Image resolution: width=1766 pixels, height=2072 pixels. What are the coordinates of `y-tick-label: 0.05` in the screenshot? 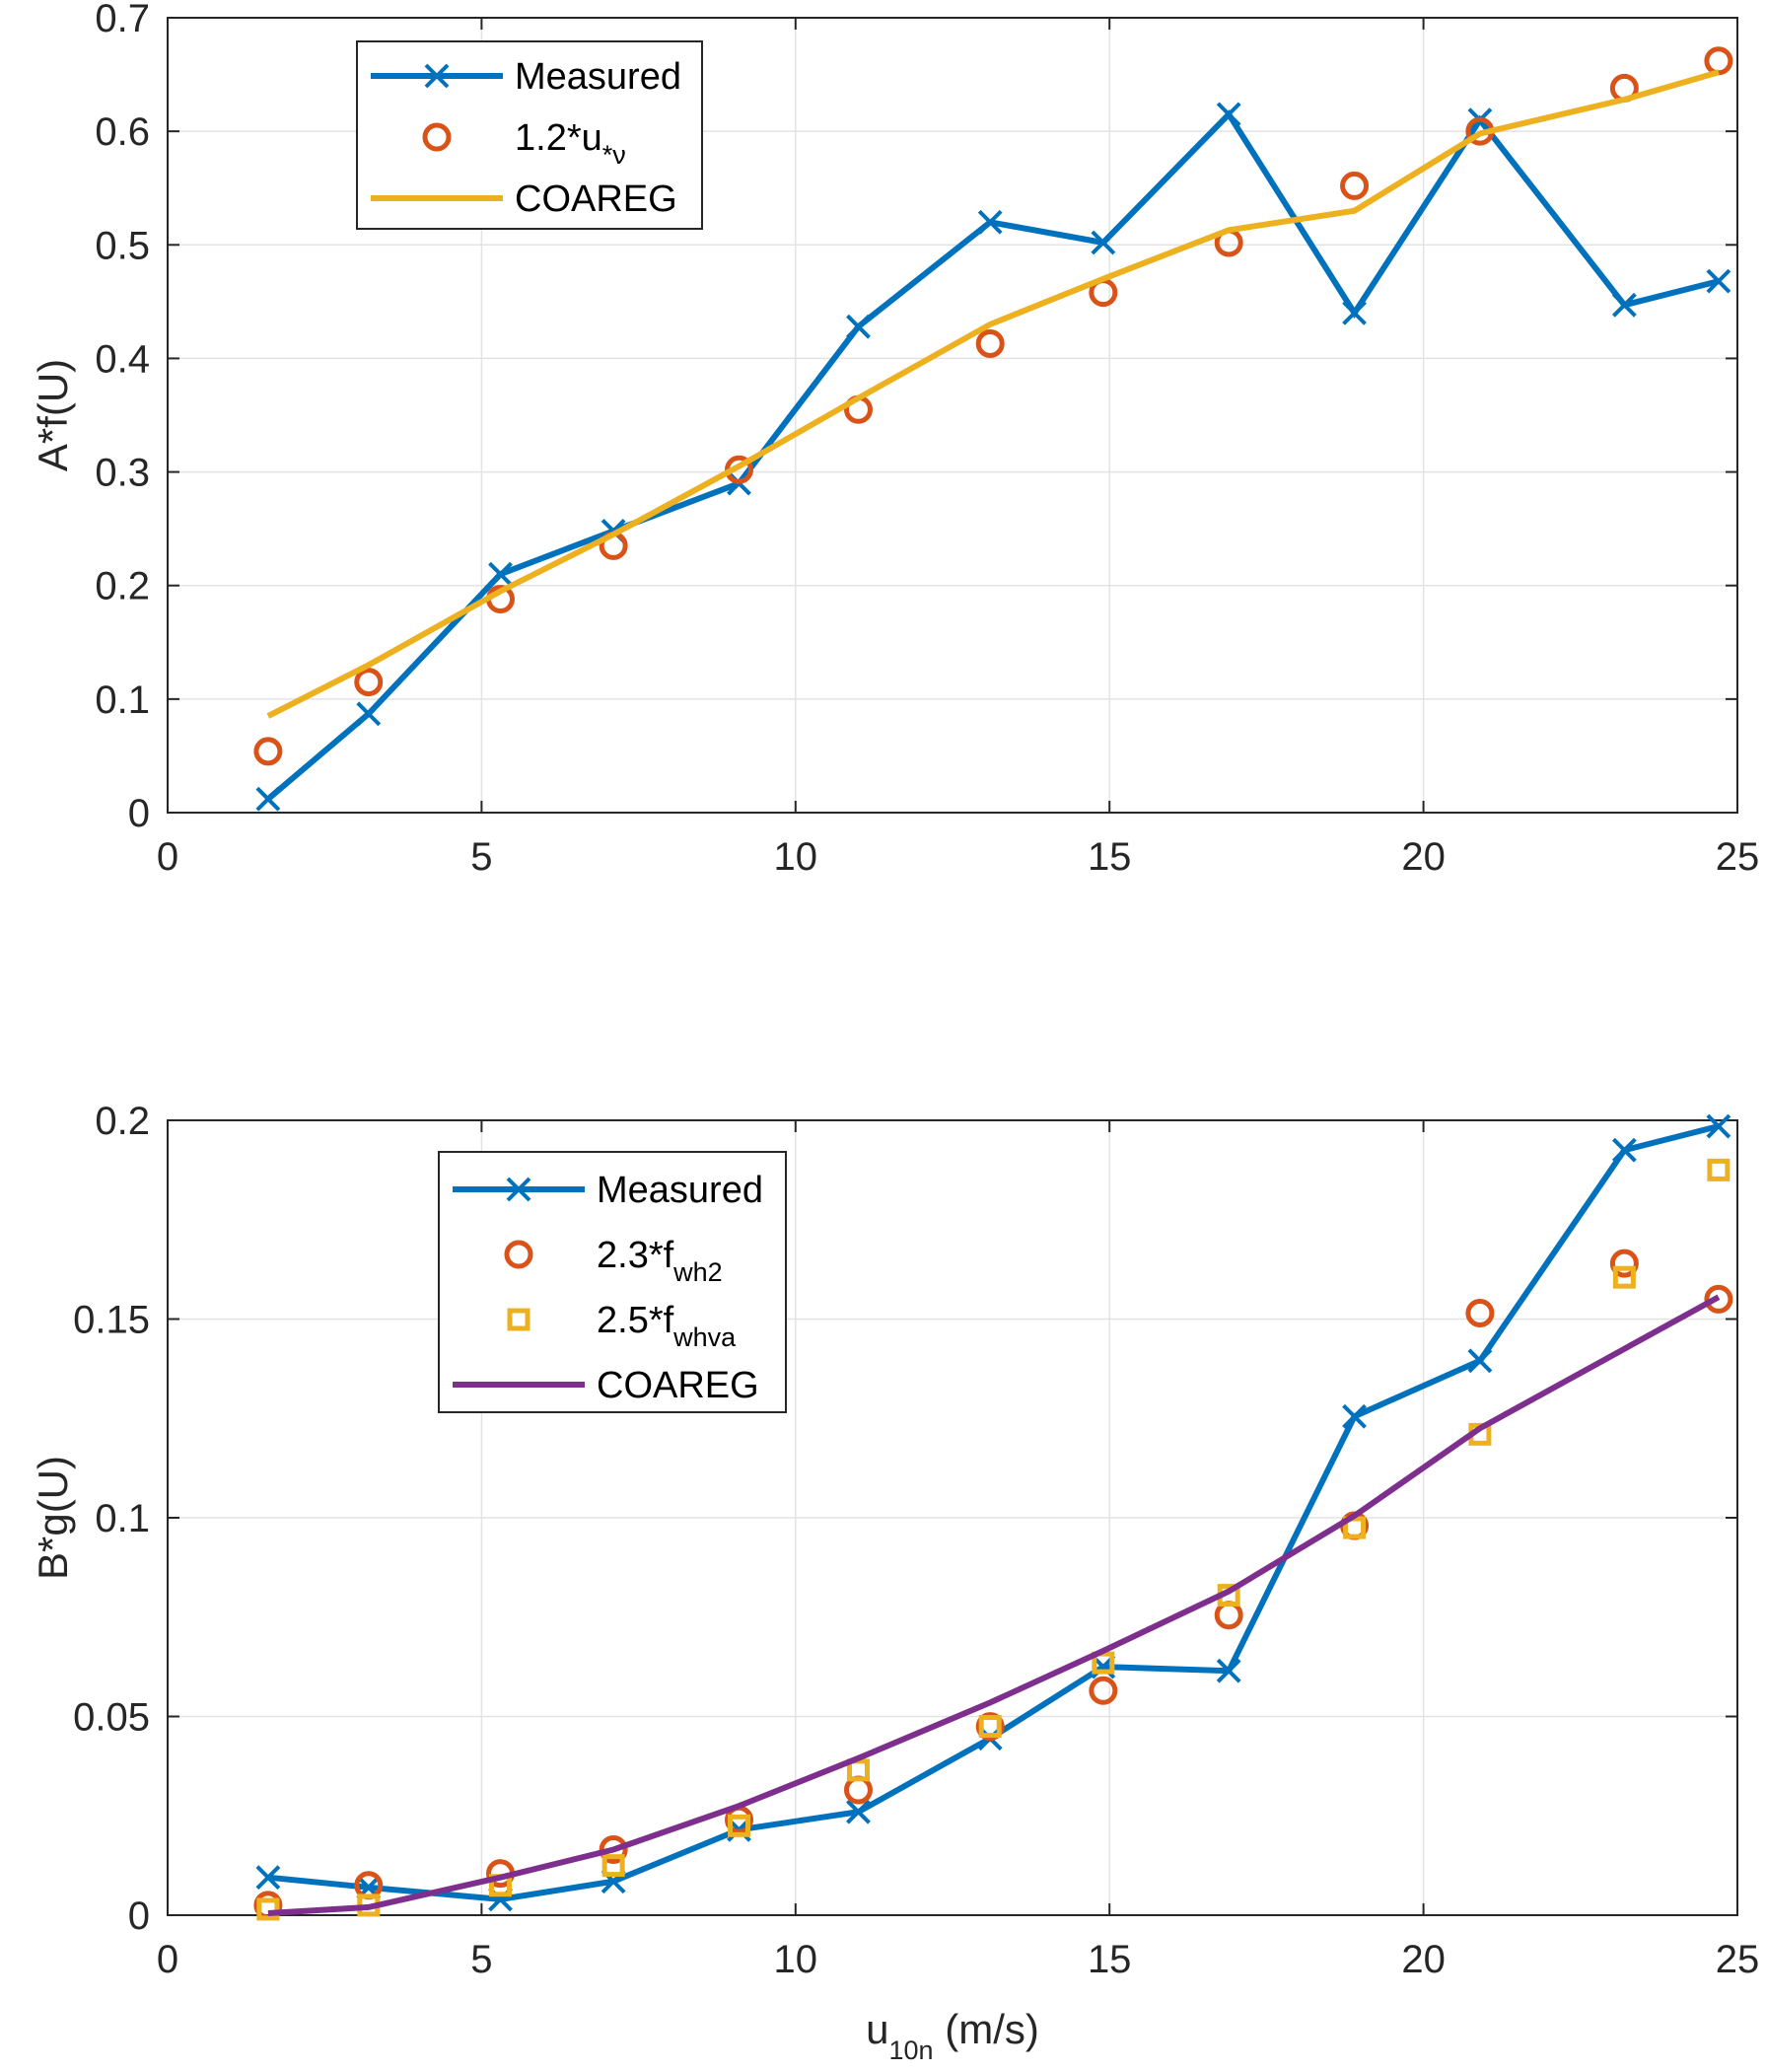 It's located at (111, 1718).